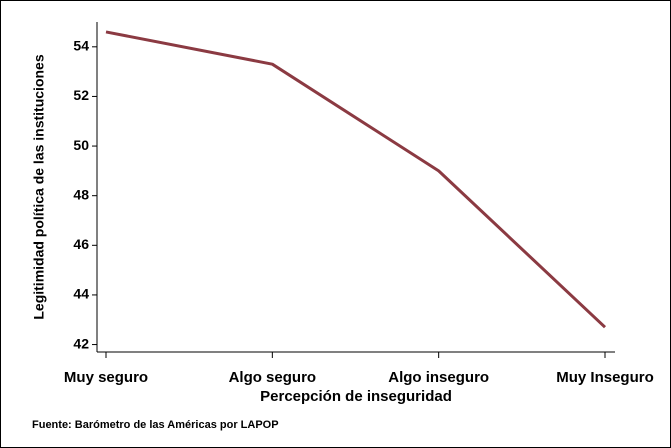  Describe the element at coordinates (81, 95) in the screenshot. I see `y-tick-label: 52` at that location.